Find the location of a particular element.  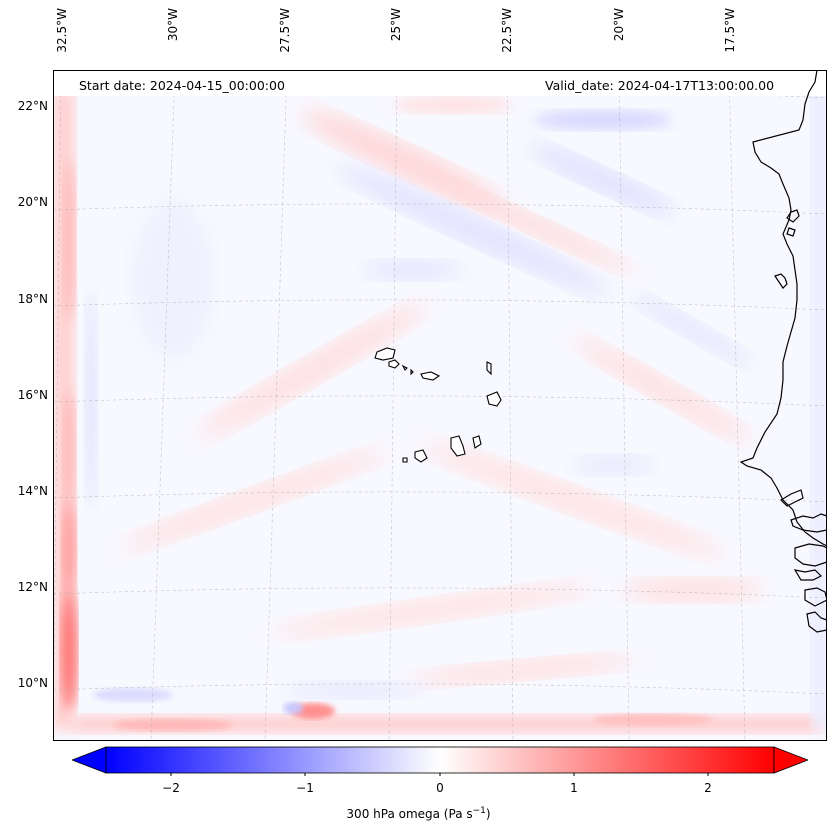

colorbar-label-prefix: 300 hPa omega (Pa s is located at coordinates (409, 814).